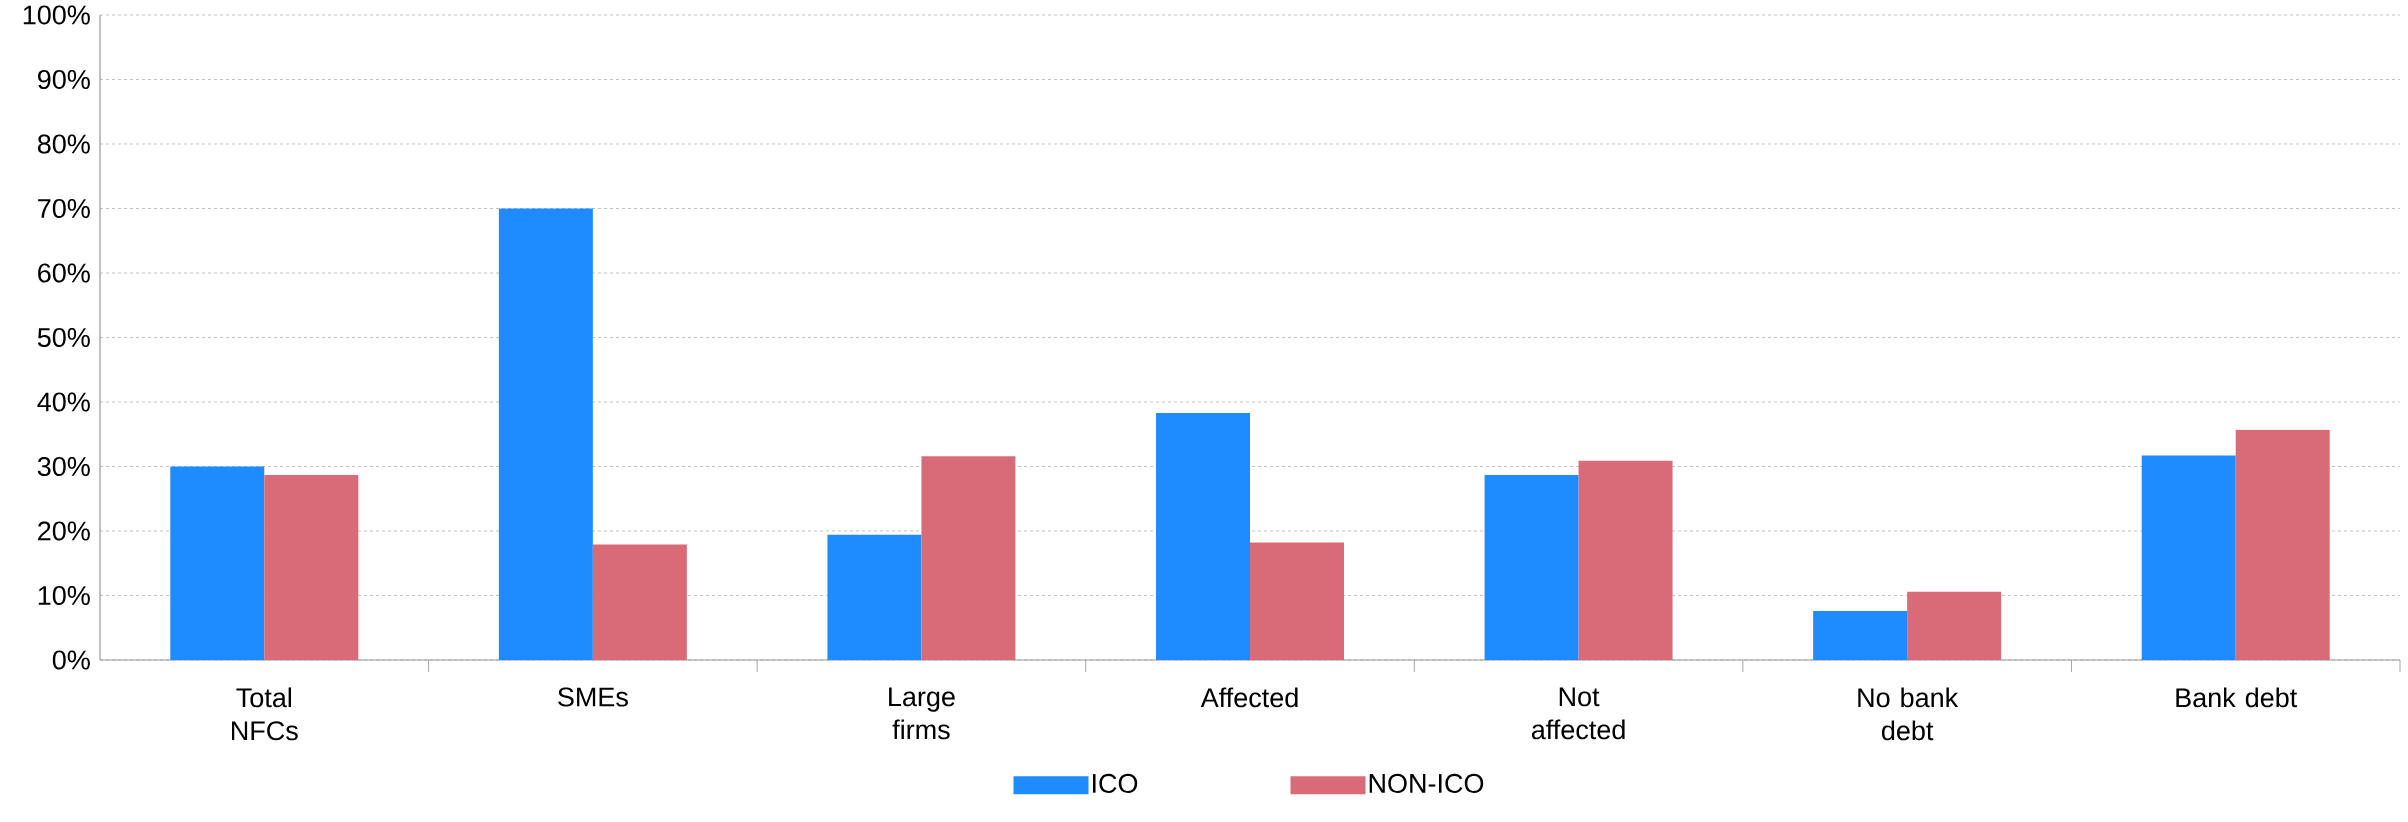 The width and height of the screenshot is (2408, 822). I want to click on x-tick-label: Total NFCs, so click(265, 714).